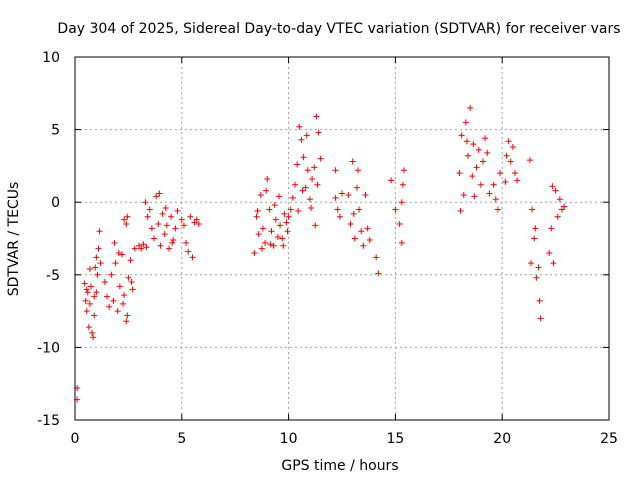 The height and width of the screenshot is (480, 640). I want to click on y-axis-label: SDTVAR / TECUs, so click(14, 239).